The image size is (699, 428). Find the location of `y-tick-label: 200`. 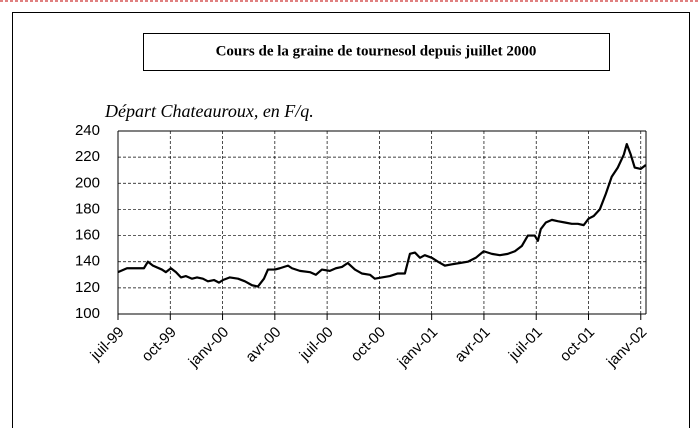

y-tick-label: 200 is located at coordinates (87, 182).